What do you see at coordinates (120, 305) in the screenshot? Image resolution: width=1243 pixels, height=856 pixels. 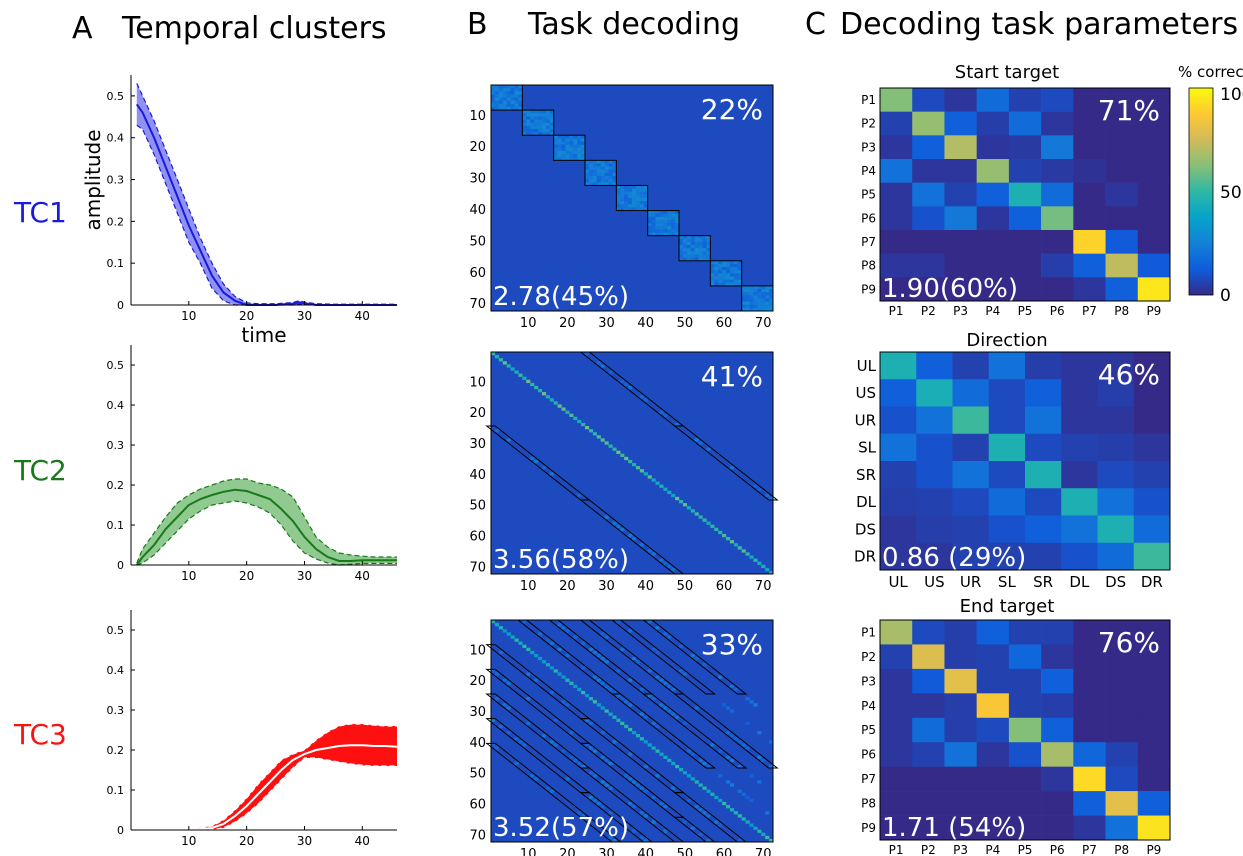 I see `tc1-y-tick-label: 0` at bounding box center [120, 305].